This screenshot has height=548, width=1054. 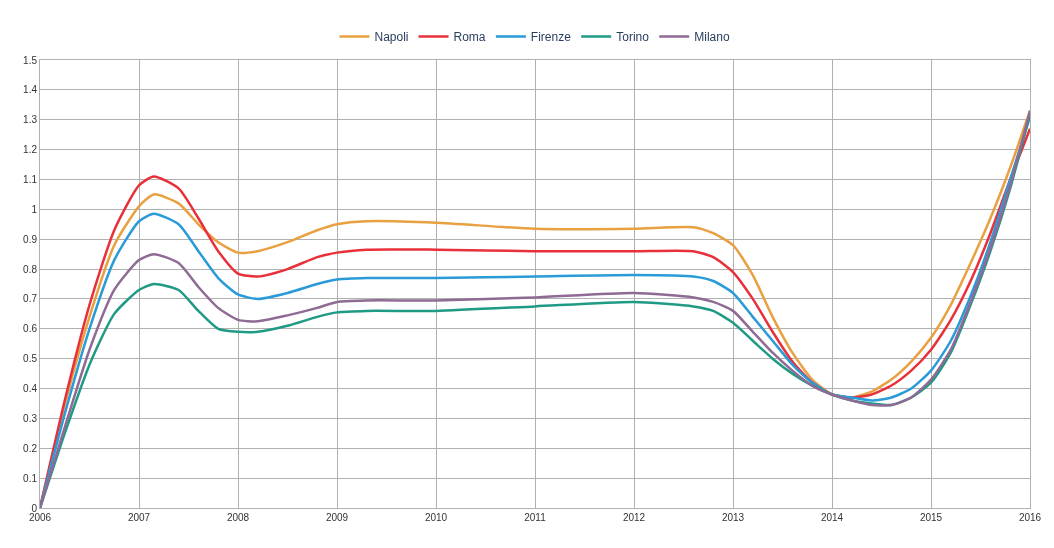 I want to click on x-tick-label: 2006, so click(x=40, y=517).